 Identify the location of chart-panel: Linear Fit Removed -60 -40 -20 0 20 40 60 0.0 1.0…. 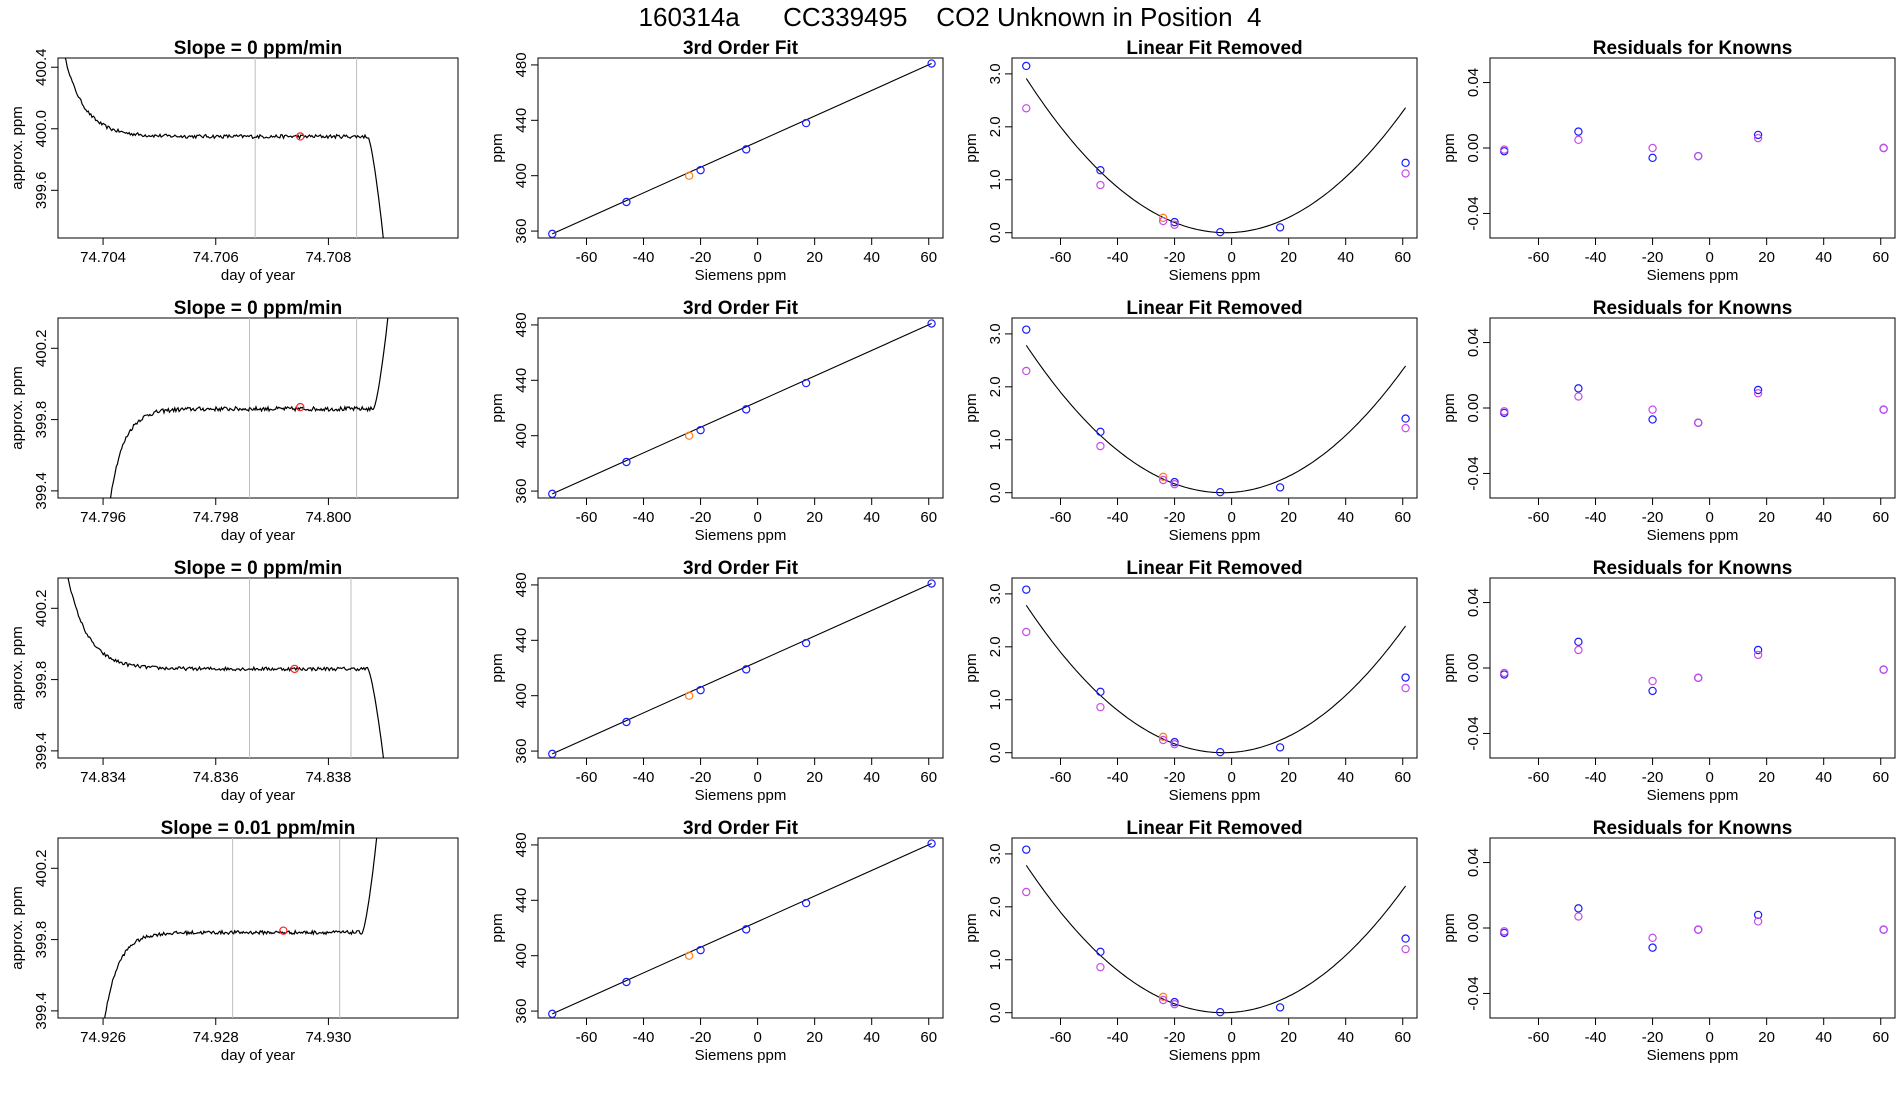
(1190, 421).